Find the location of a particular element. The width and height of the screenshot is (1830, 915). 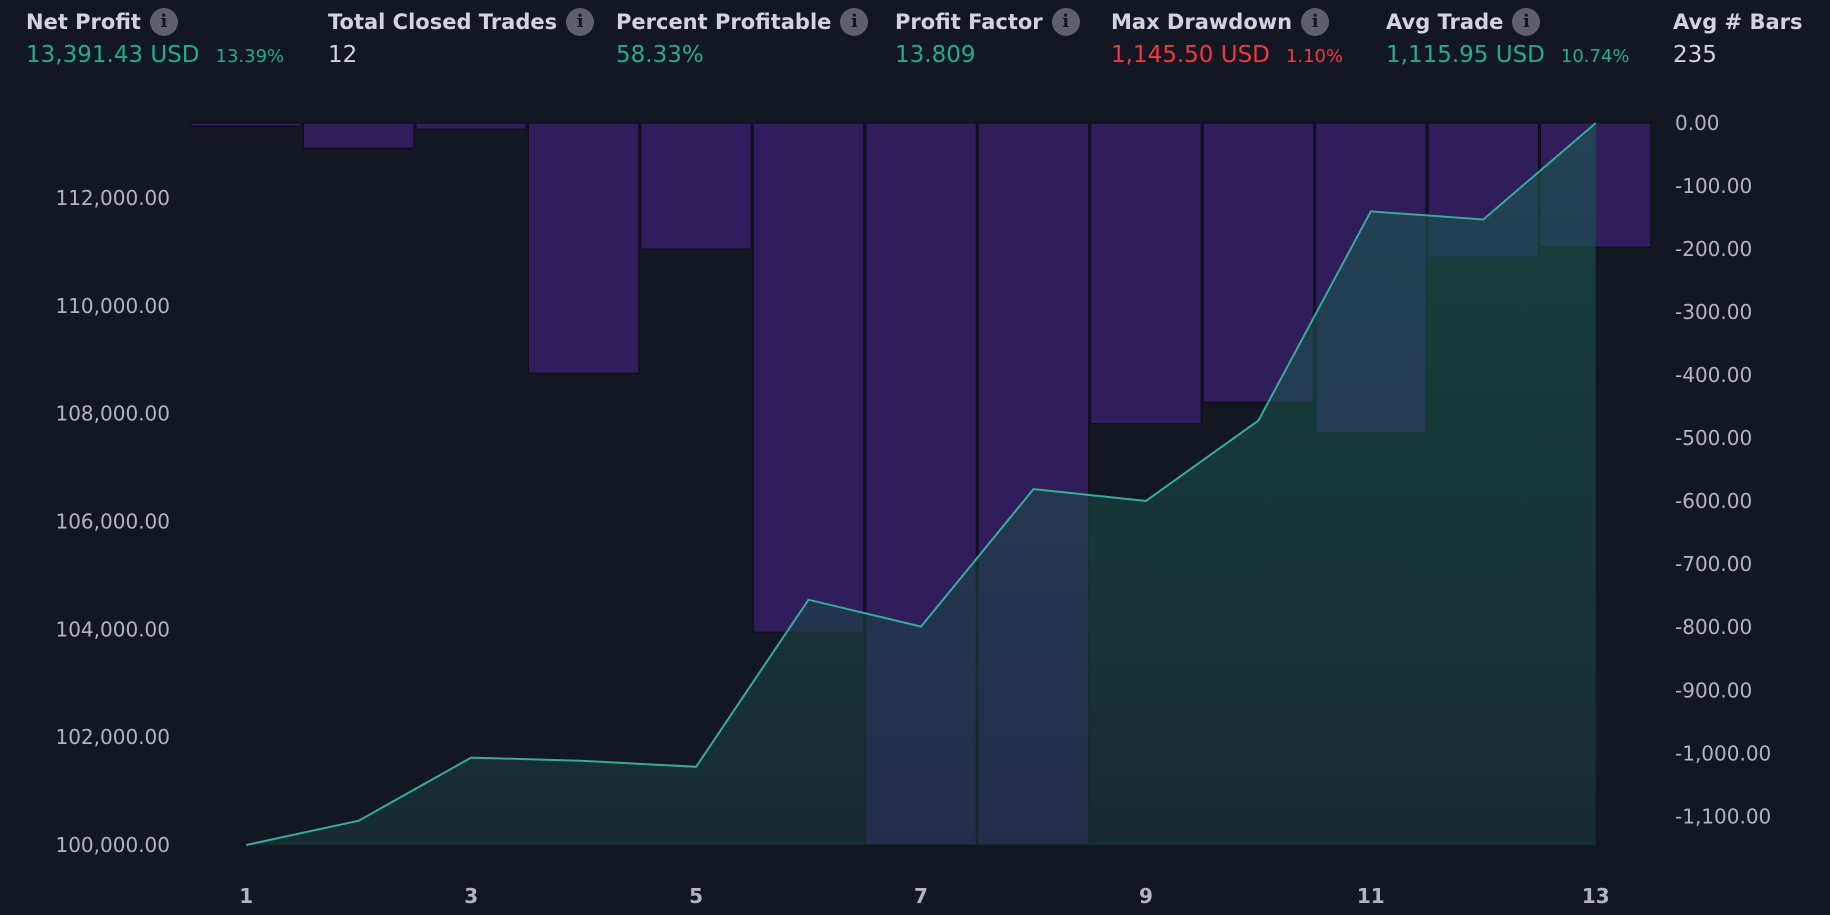

left-axis-tick-label: 108,000.00 is located at coordinates (112, 414).